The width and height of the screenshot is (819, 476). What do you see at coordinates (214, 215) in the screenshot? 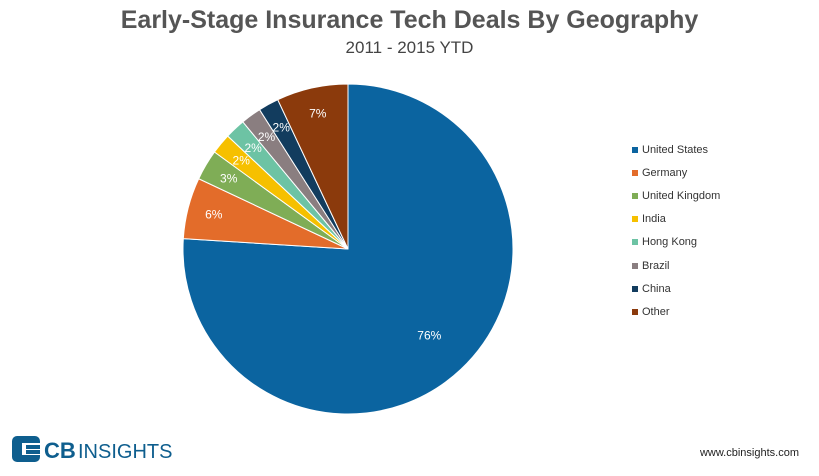
I see `data-label-germany: 6%` at bounding box center [214, 215].